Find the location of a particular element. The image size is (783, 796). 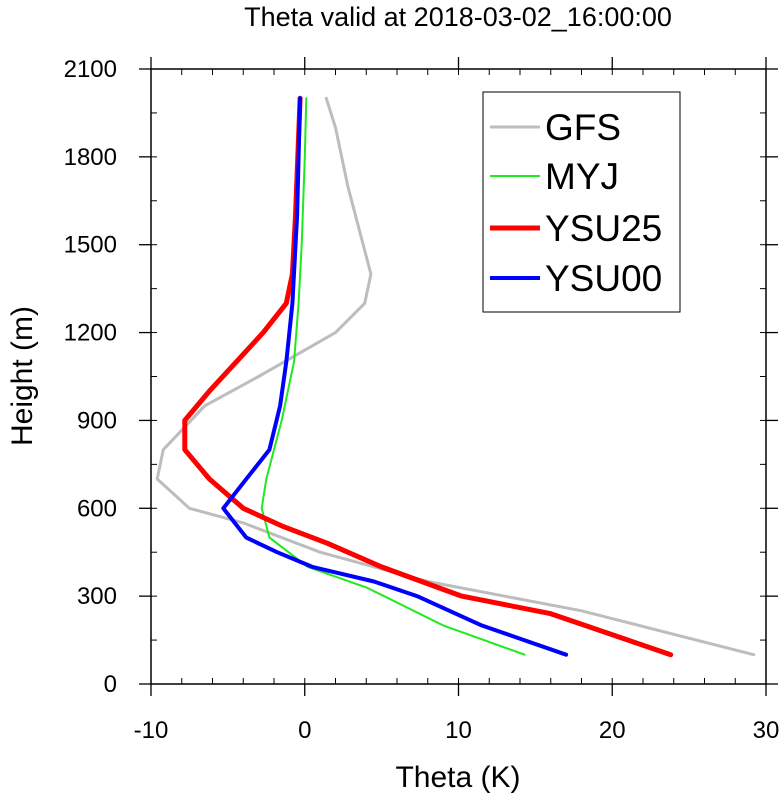

y-axis-label: Height (m) is located at coordinates (22, 376).